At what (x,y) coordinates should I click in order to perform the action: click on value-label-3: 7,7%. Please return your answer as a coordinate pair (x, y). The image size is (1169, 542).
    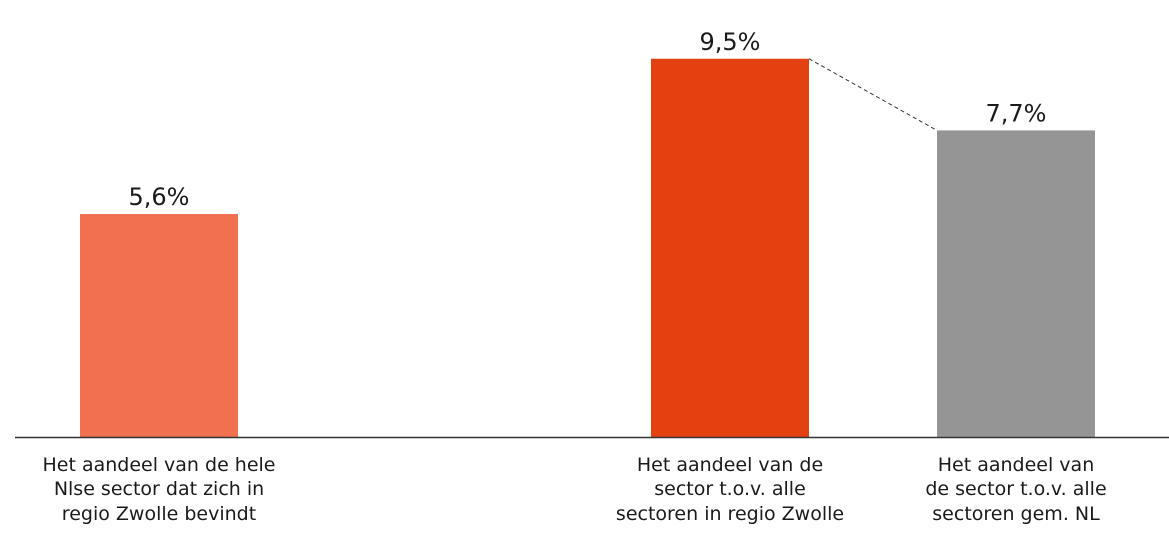
    Looking at the image, I should click on (1016, 113).